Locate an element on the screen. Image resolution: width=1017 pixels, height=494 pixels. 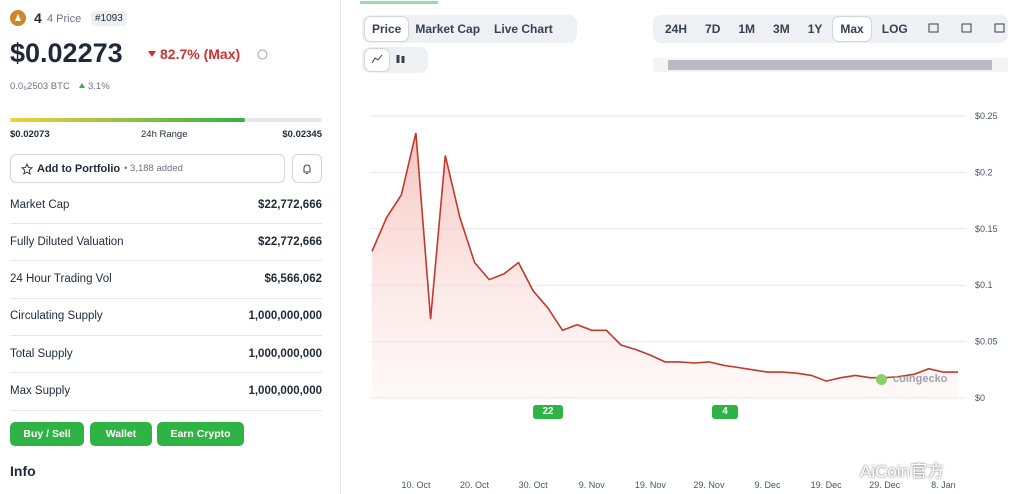
candle-chart-toggle is located at coordinates (401, 60).